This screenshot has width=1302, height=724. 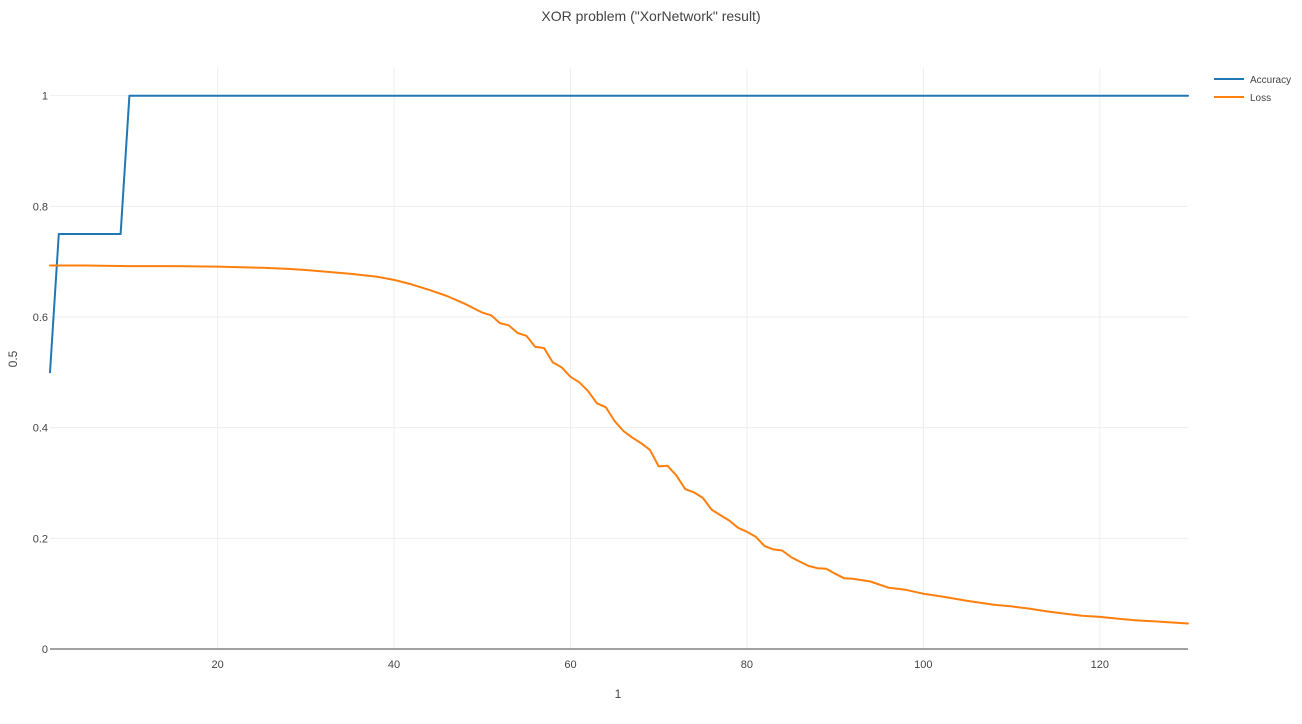 What do you see at coordinates (570, 665) in the screenshot?
I see `x-tick-label: 60` at bounding box center [570, 665].